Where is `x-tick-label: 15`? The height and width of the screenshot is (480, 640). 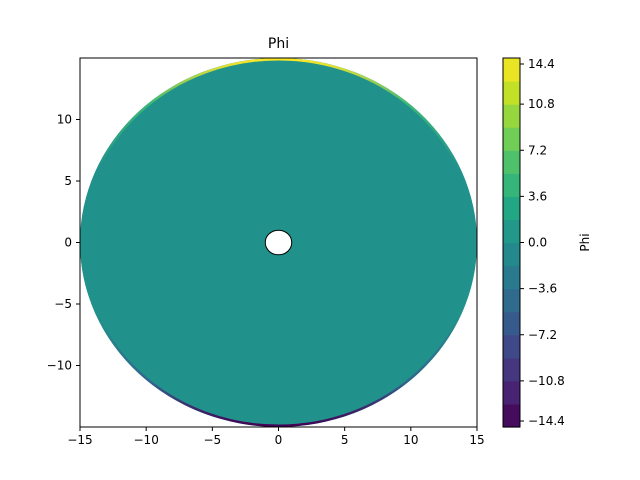
x-tick-label: 15 is located at coordinates (476, 440).